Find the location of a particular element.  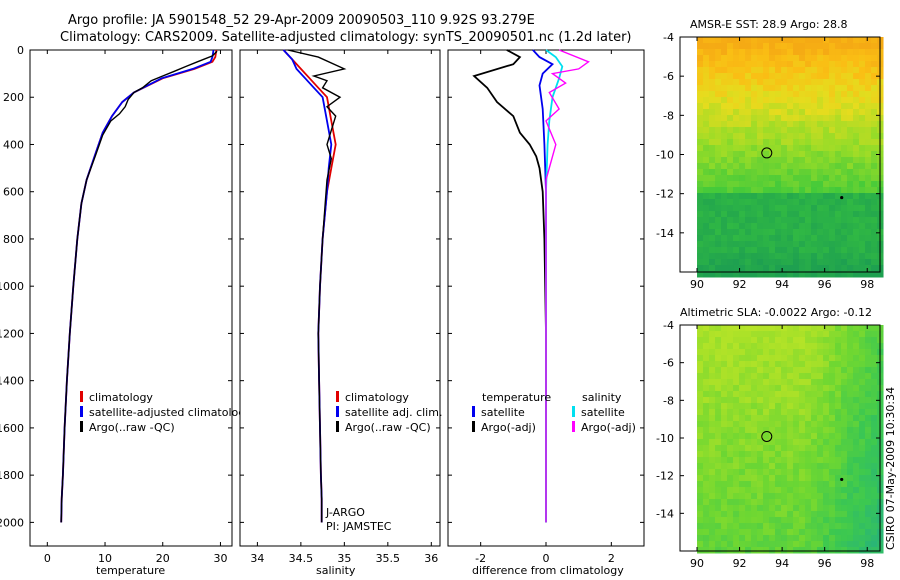

legend-entry: Argo(-adj) is located at coordinates (604, 427).